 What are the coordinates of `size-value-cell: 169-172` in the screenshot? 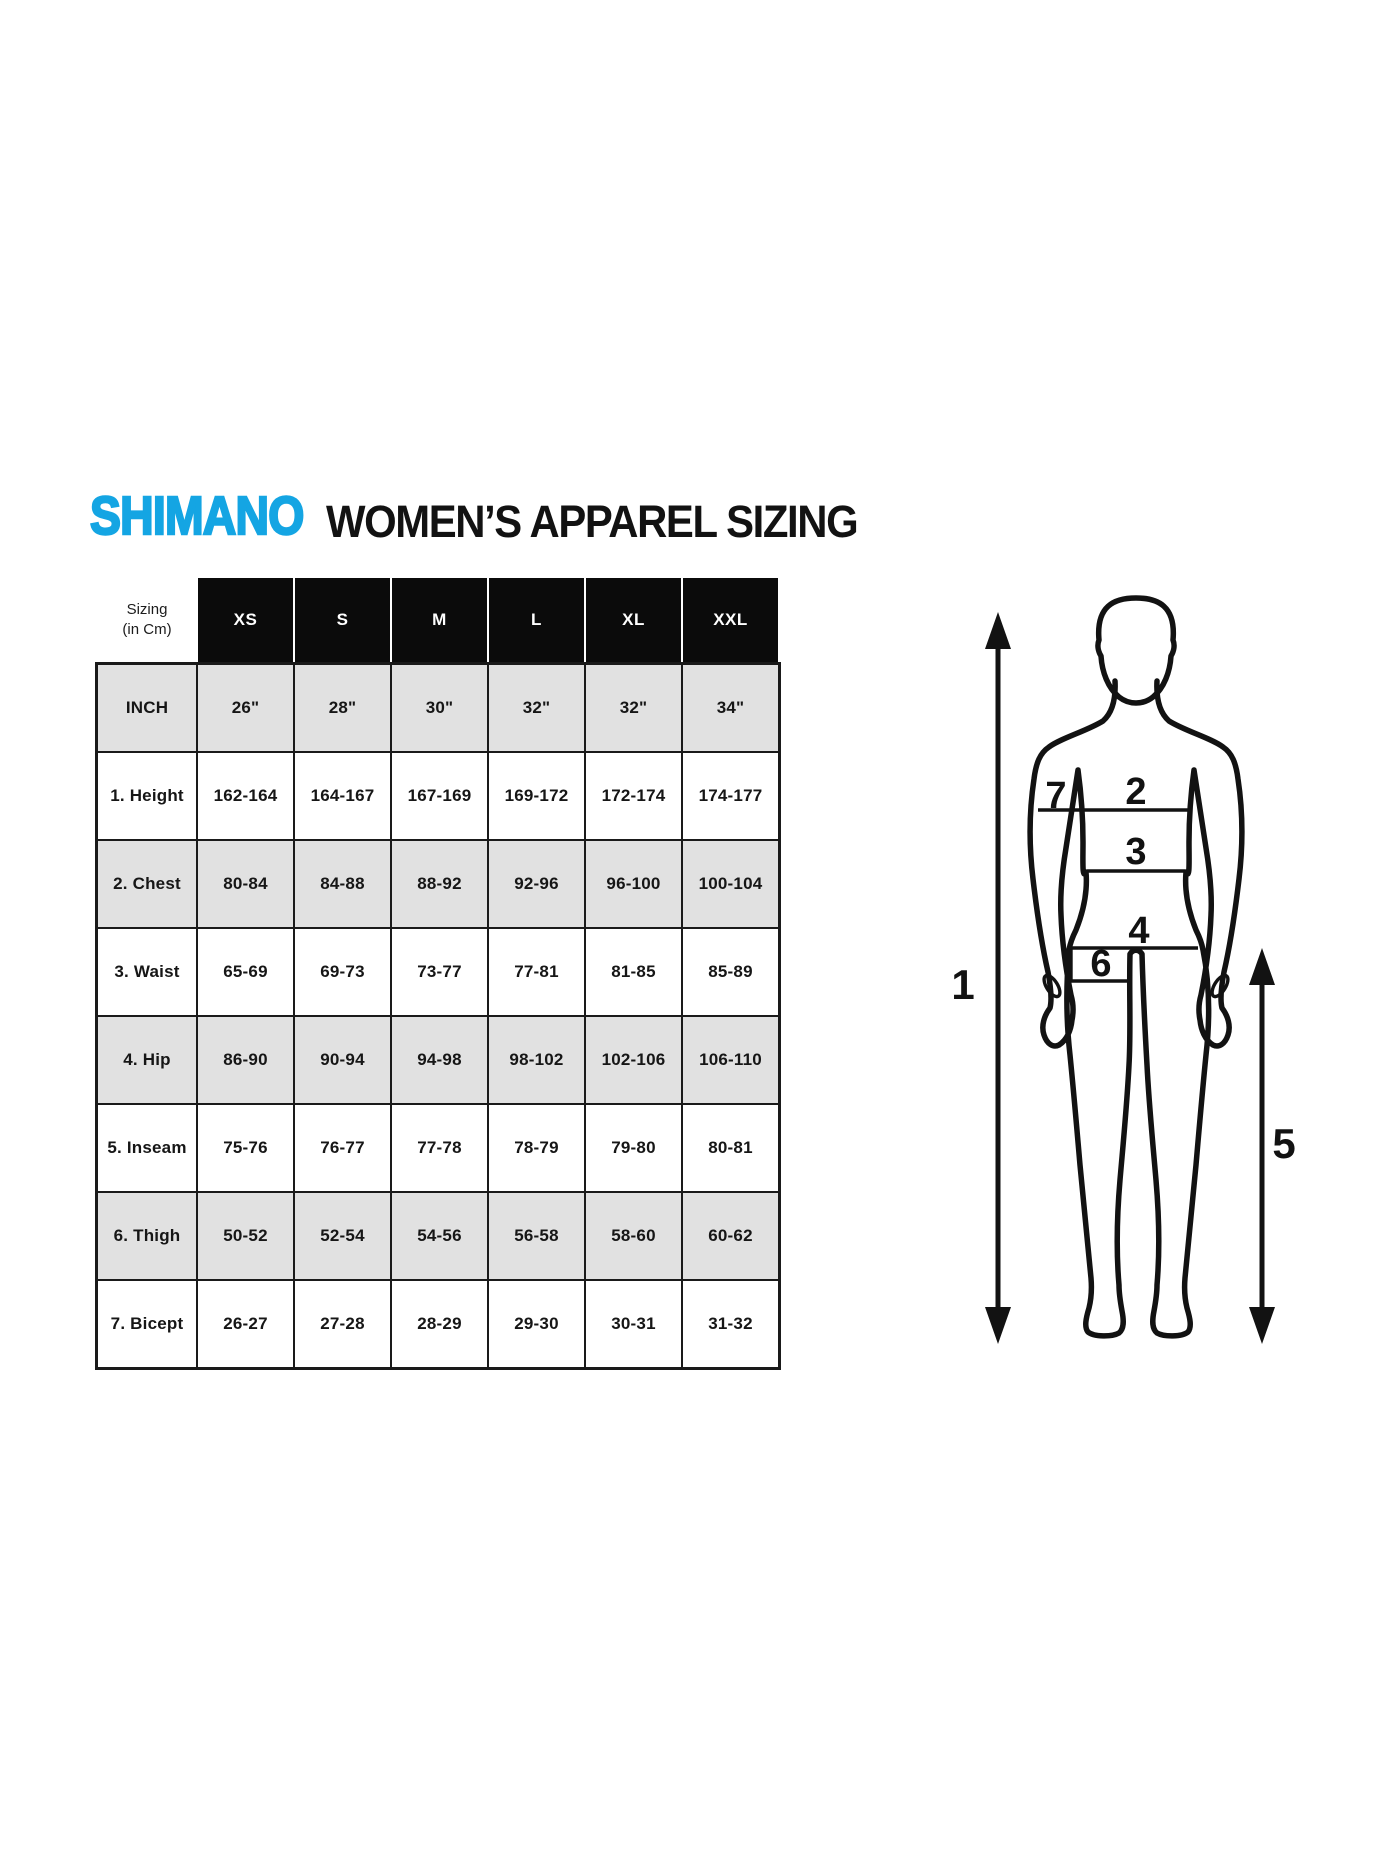 It's located at (536, 796).